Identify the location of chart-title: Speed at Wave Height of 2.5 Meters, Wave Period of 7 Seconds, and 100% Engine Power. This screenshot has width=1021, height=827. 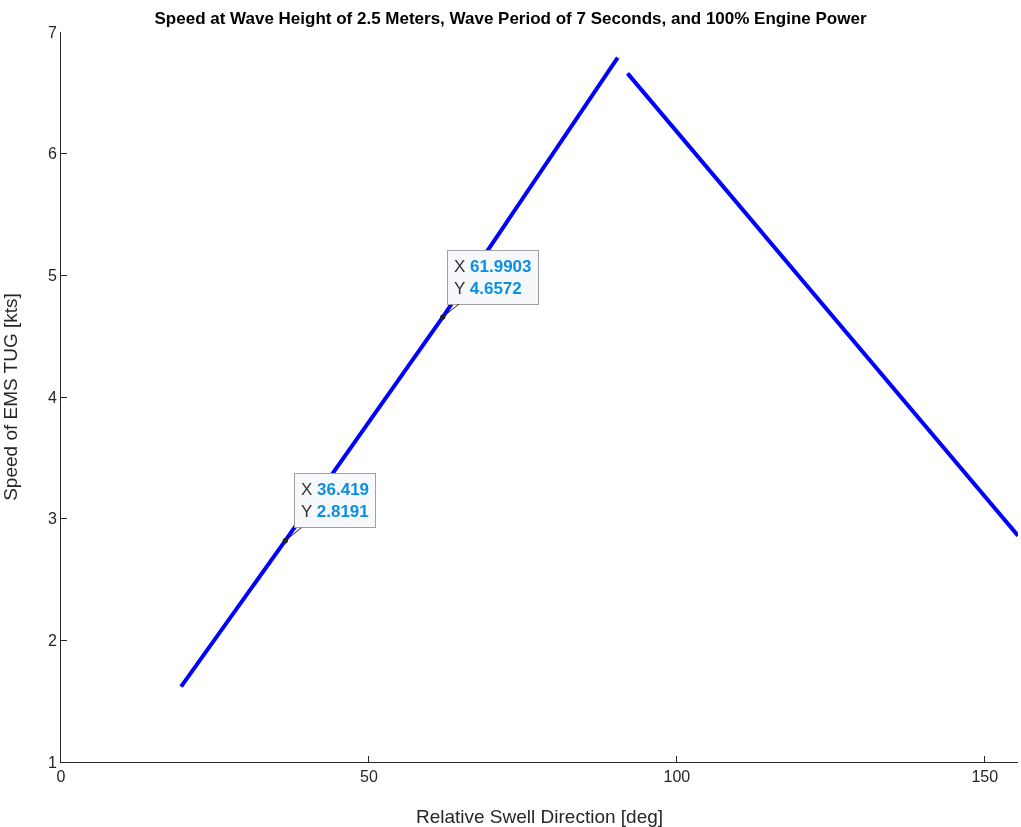
(510, 19).